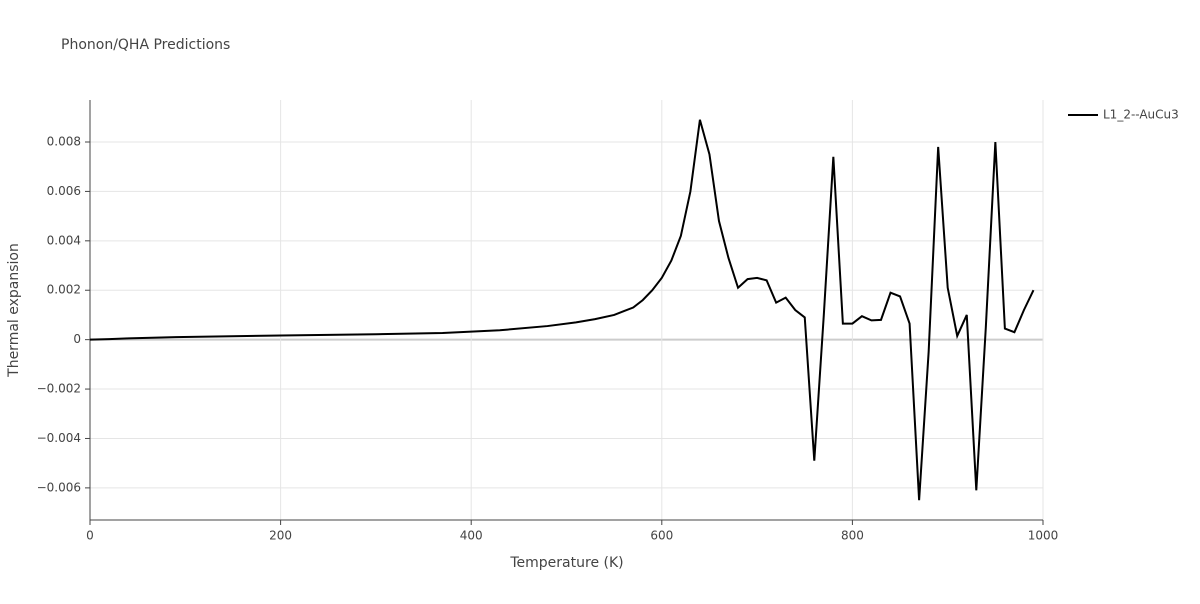  What do you see at coordinates (145, 45) in the screenshot?
I see `chart-title: Phonon/QHA Predictions` at bounding box center [145, 45].